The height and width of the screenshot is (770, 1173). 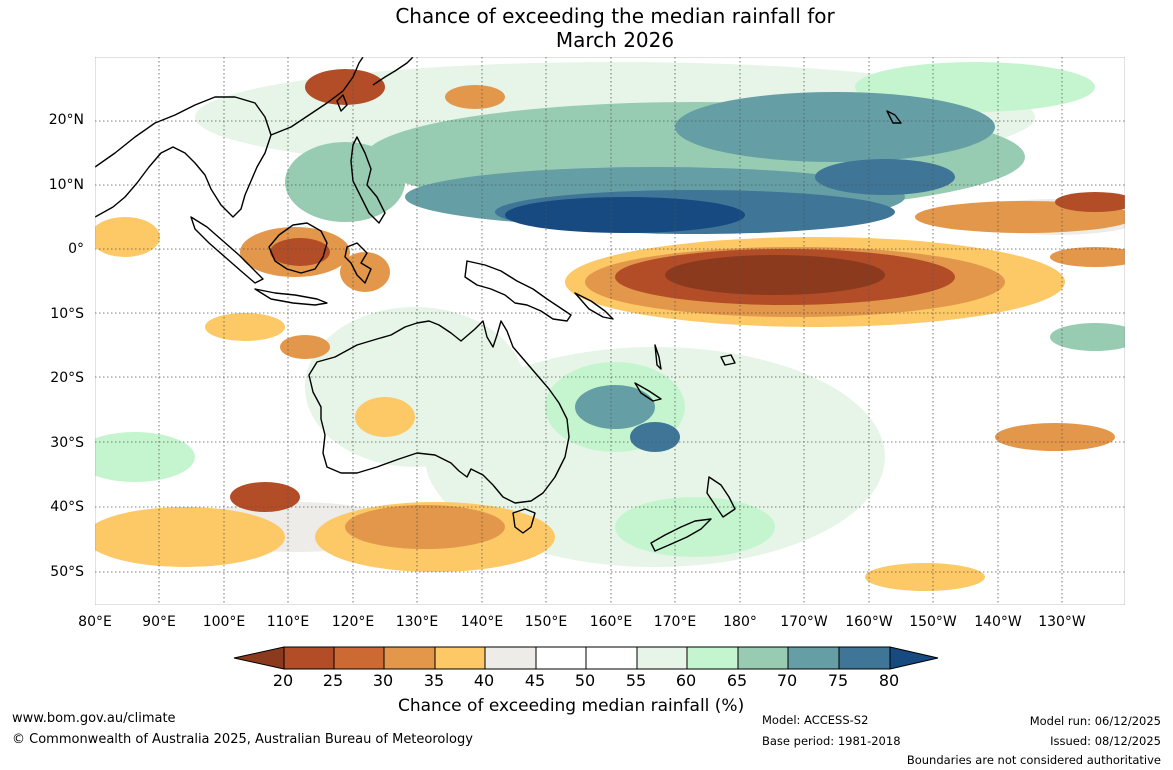 I want to click on lon-label-80e: 80°E, so click(x=95, y=622).